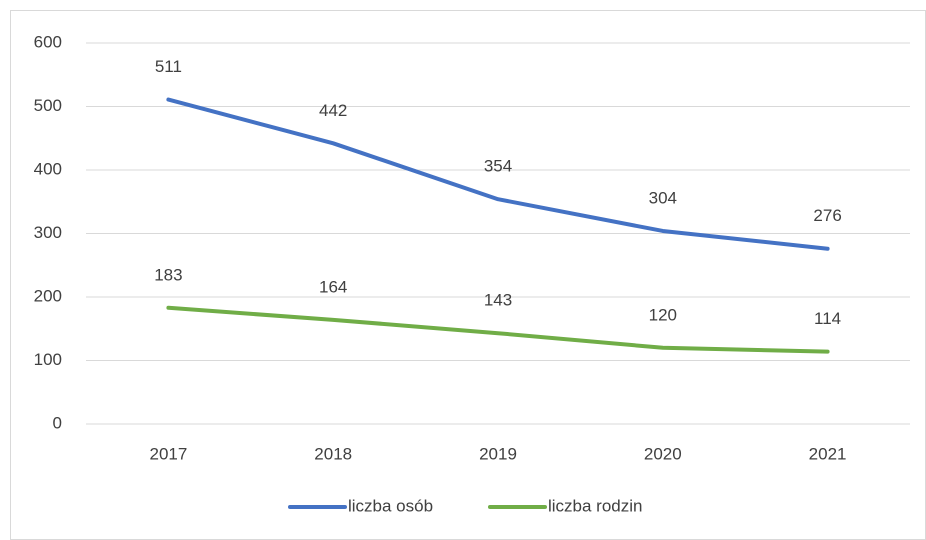 This screenshot has width=926, height=540. Describe the element at coordinates (498, 300) in the screenshot. I see `data-label: 143` at that location.